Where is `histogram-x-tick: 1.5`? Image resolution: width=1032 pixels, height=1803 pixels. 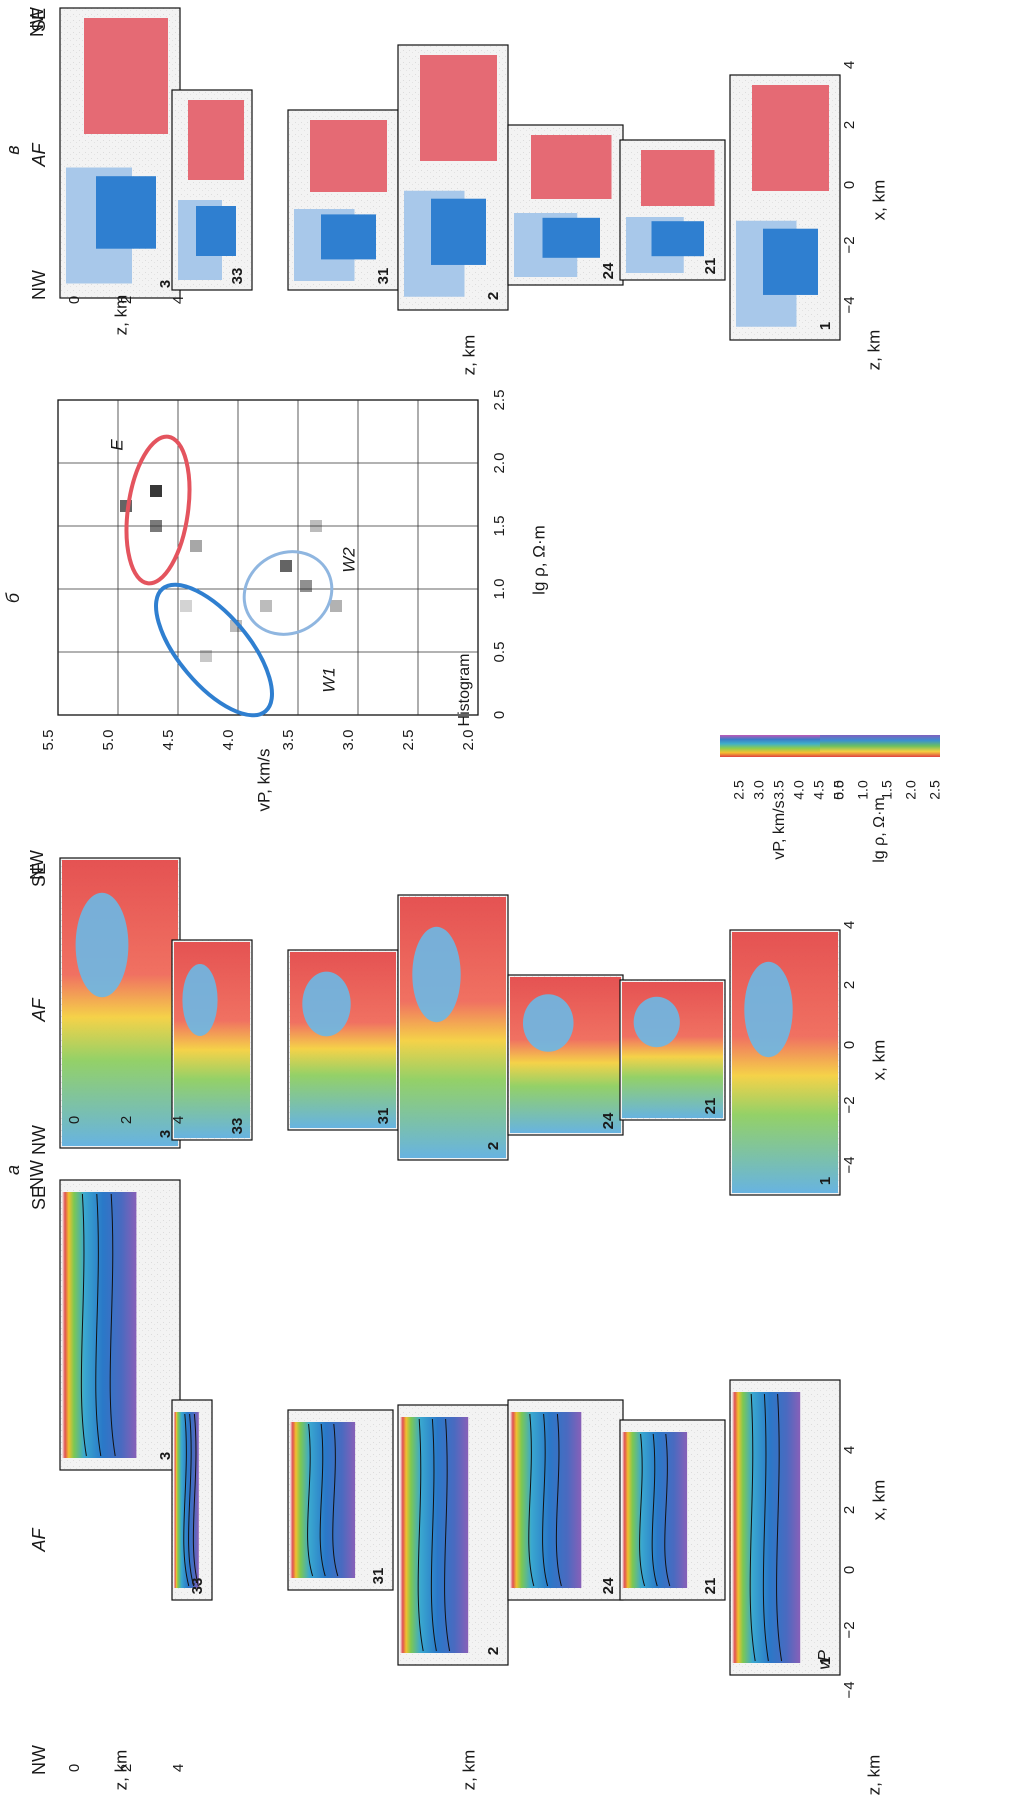
histogram-x-tick: 1.5 is located at coordinates (499, 526).